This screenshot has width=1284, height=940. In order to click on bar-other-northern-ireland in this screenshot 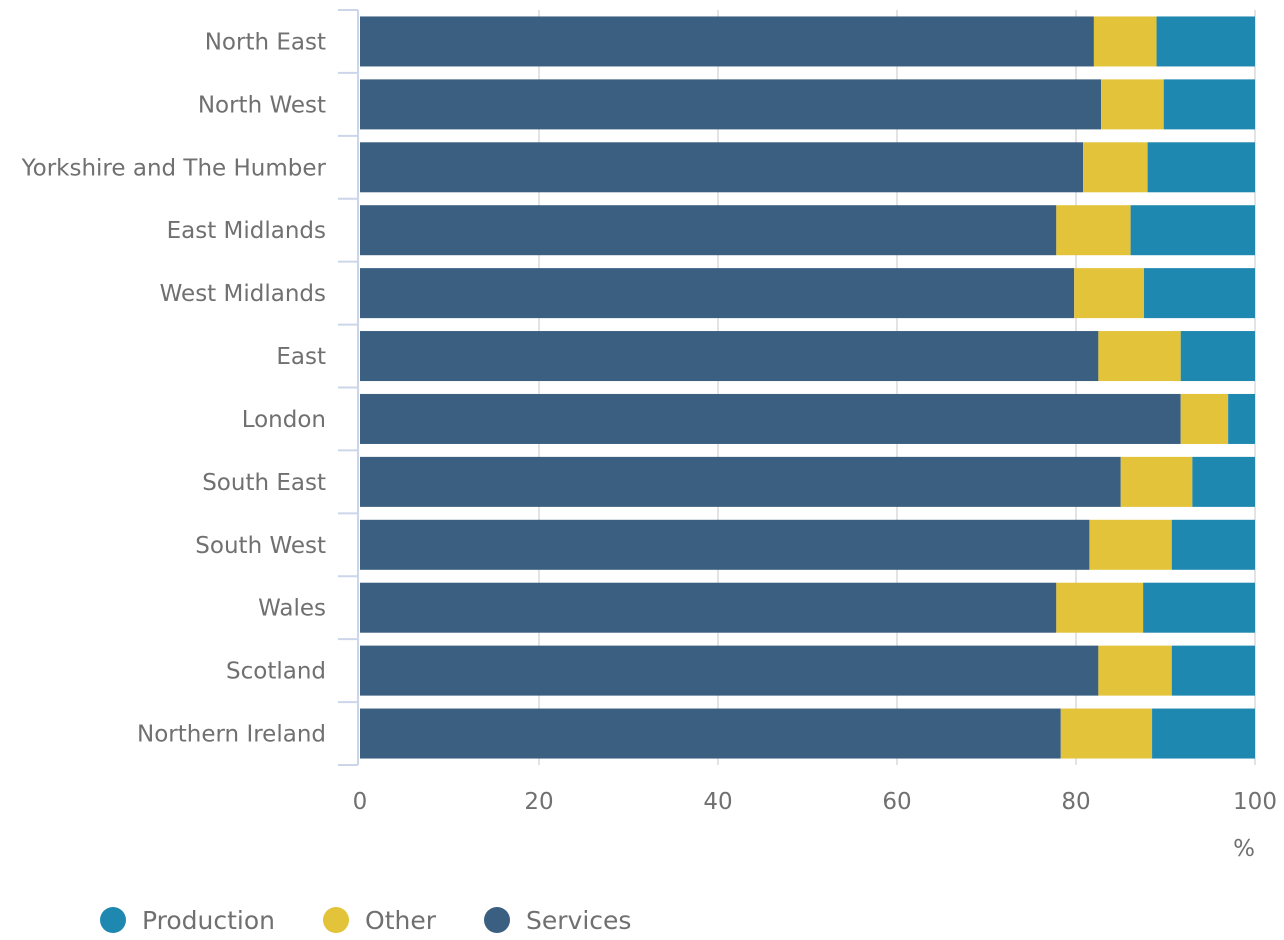, I will do `click(1106, 733)`.